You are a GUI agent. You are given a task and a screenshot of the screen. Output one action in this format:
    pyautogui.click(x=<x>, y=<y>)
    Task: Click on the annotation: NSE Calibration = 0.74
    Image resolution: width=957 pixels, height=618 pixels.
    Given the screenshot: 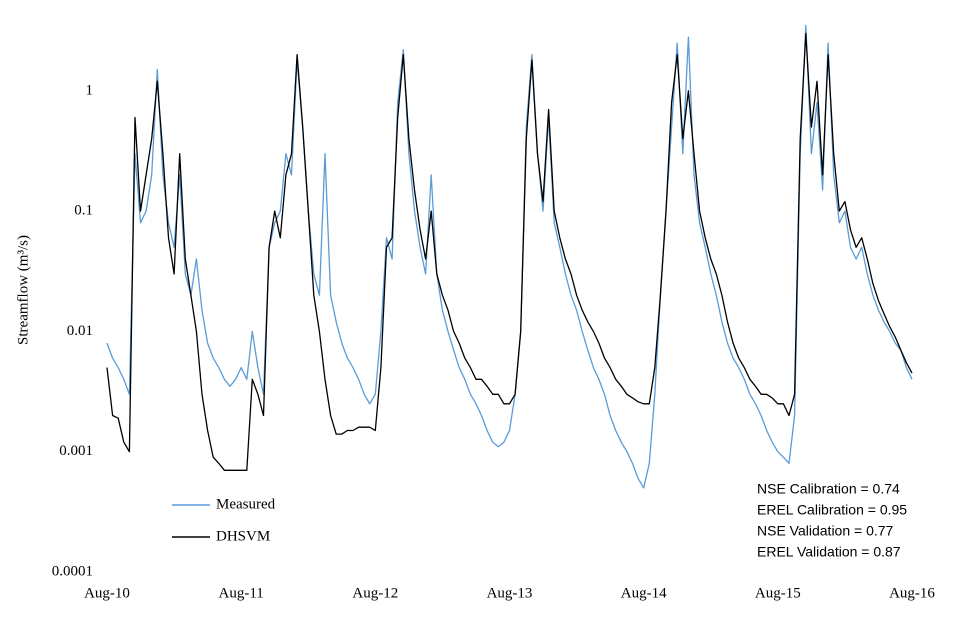 What is the action you would take?
    pyautogui.click(x=828, y=489)
    